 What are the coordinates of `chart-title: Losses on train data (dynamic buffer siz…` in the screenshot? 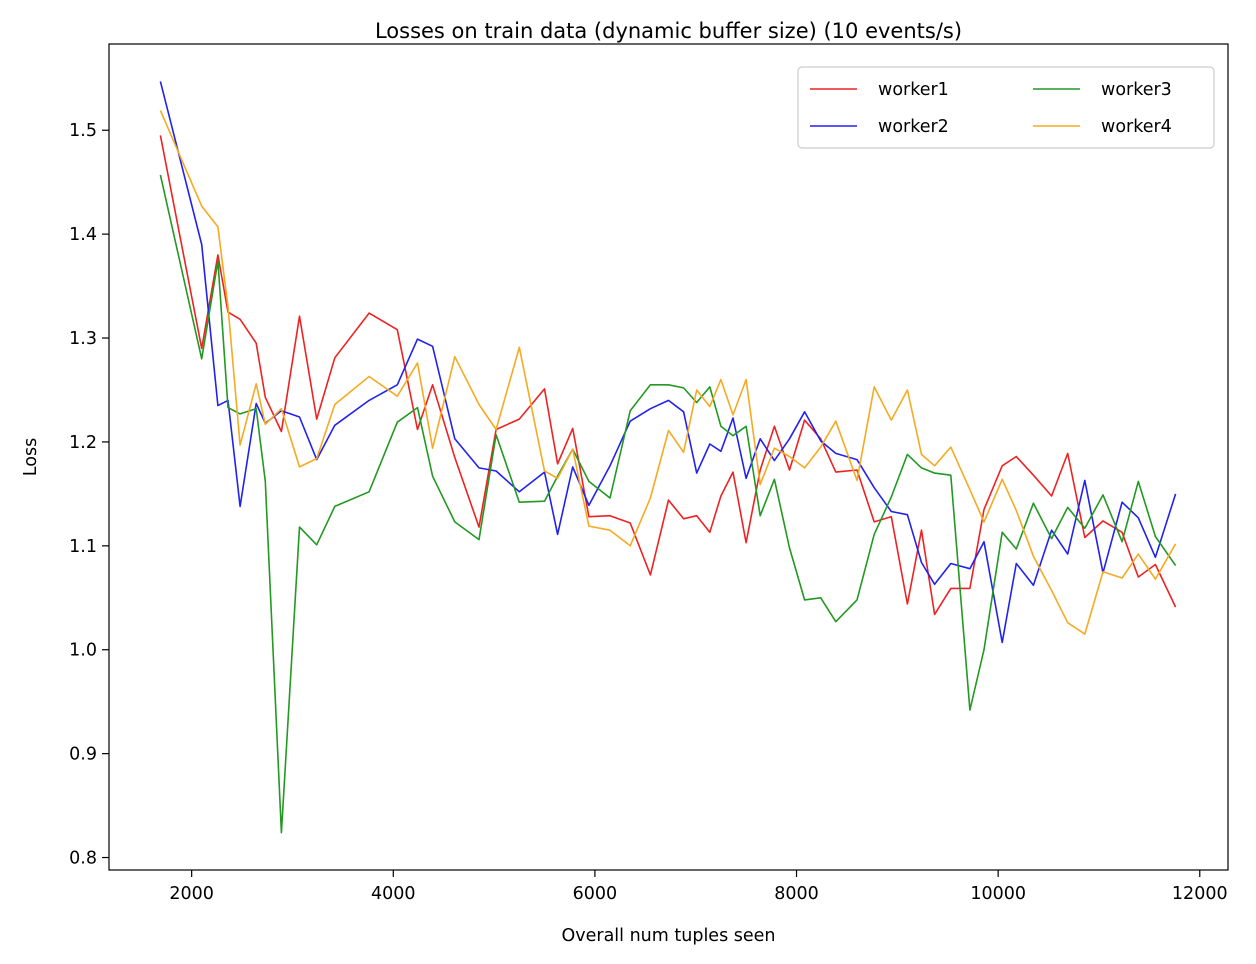 It's located at (668, 31).